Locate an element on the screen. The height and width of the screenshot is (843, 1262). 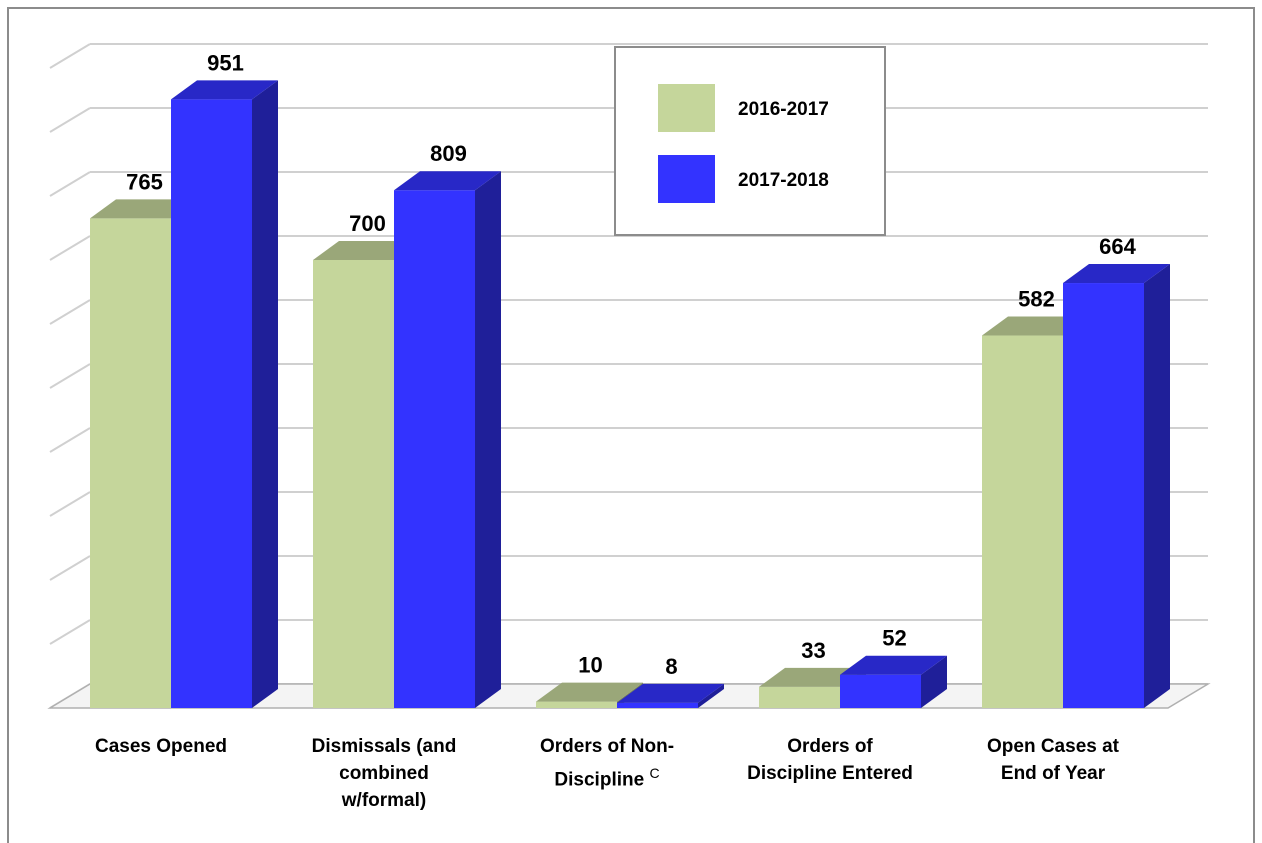
data-label: 951 is located at coordinates (225, 62).